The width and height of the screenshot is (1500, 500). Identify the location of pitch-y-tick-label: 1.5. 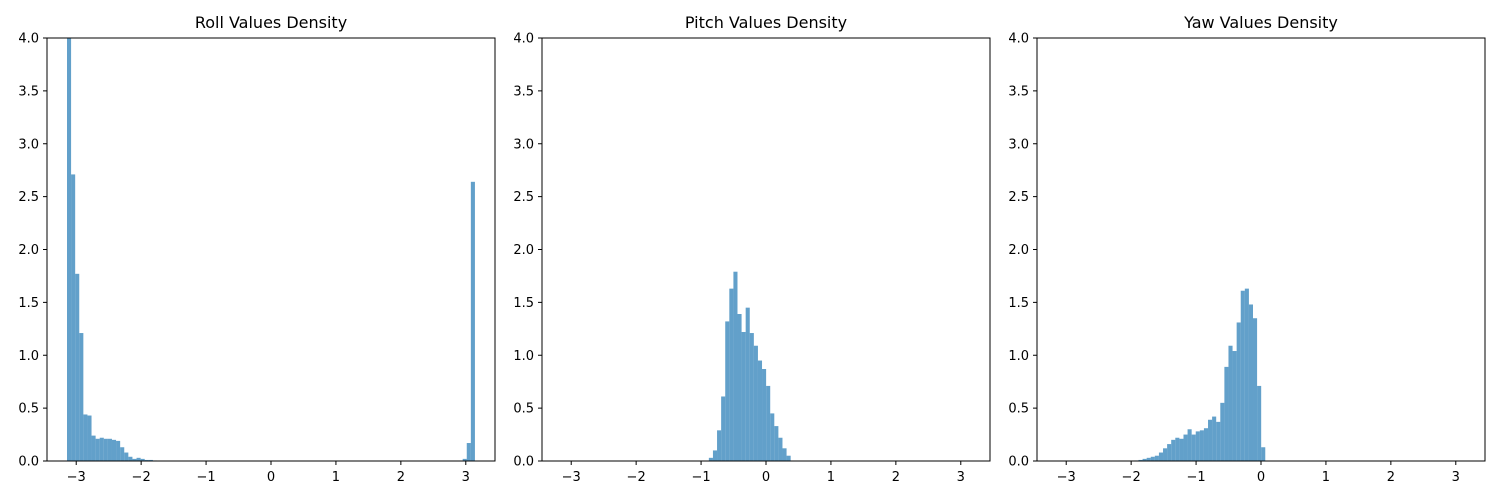
(523, 303).